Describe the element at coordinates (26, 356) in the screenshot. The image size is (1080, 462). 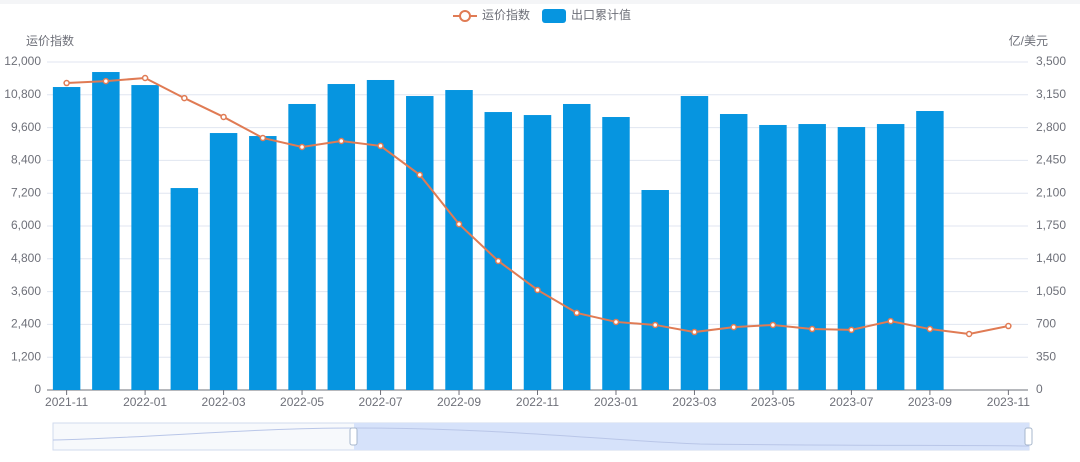
I see `y-tick-label: 1,200` at that location.